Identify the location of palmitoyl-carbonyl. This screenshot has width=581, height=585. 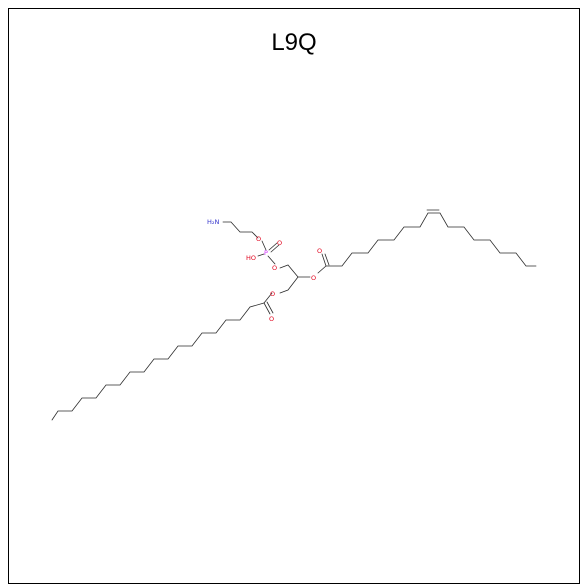
(267, 308).